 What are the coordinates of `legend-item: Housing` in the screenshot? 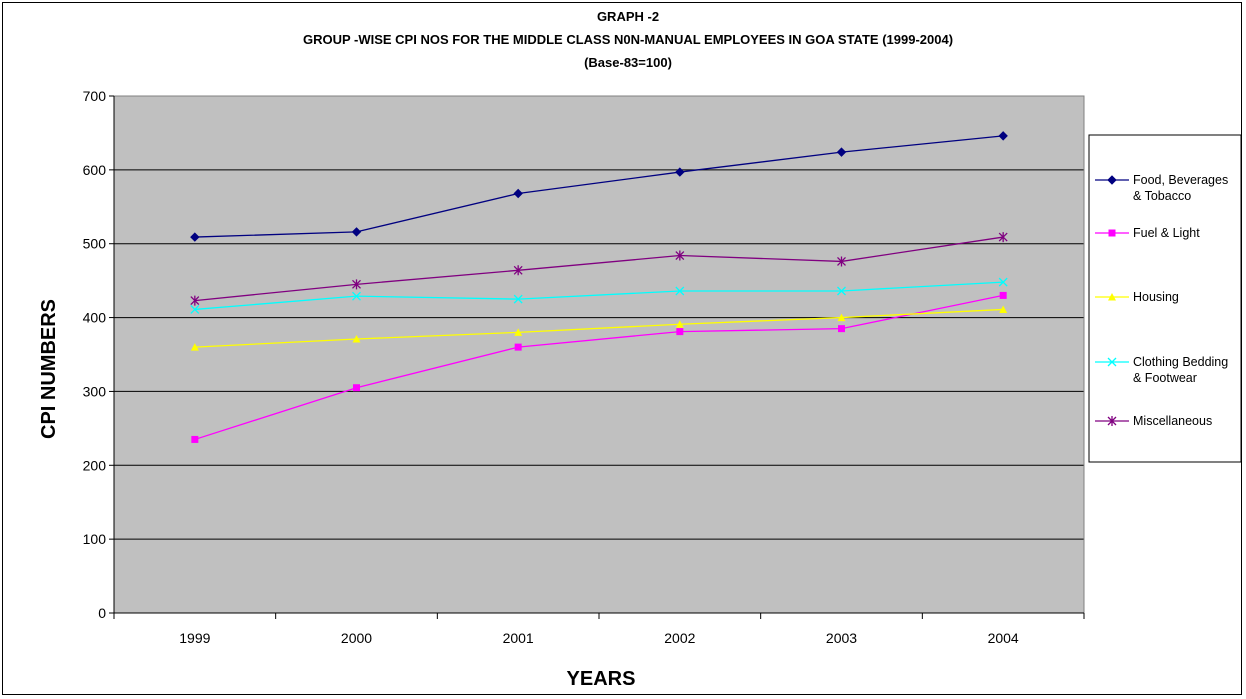 It's located at (1137, 297).